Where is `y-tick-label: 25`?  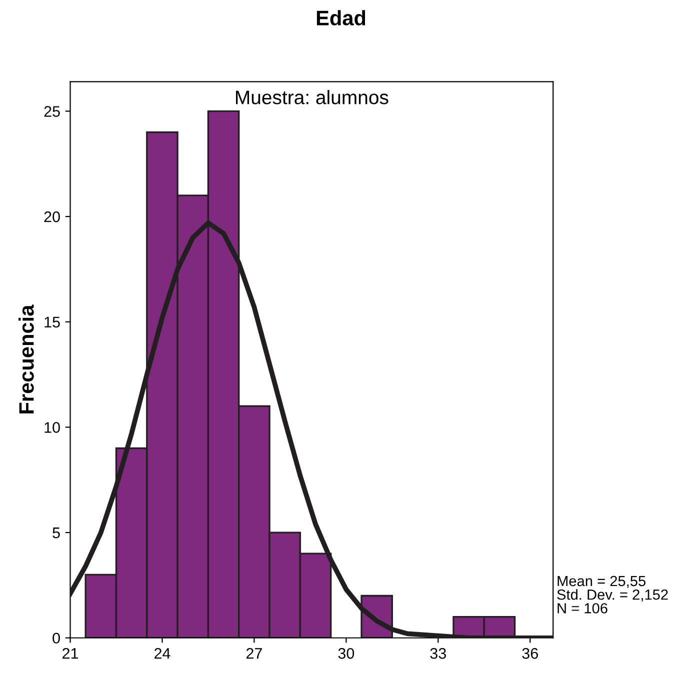 y-tick-label: 25 is located at coordinates (52, 111).